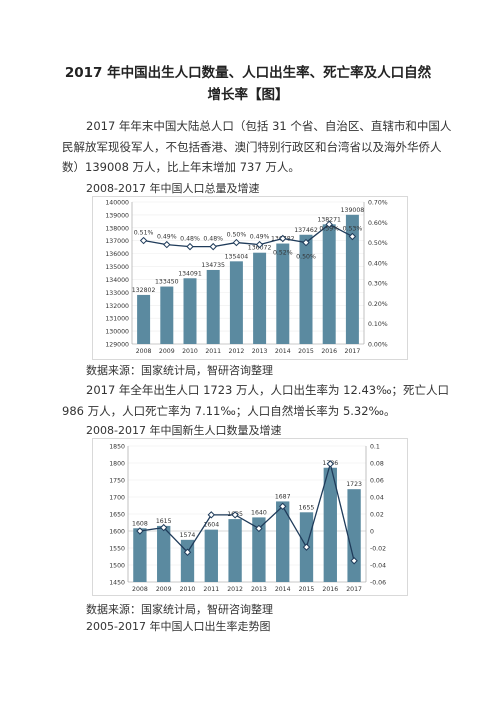 This screenshot has height=702, width=496. What do you see at coordinates (378, 549) in the screenshot?
I see `y2-tick-label: -0.02` at bounding box center [378, 549].